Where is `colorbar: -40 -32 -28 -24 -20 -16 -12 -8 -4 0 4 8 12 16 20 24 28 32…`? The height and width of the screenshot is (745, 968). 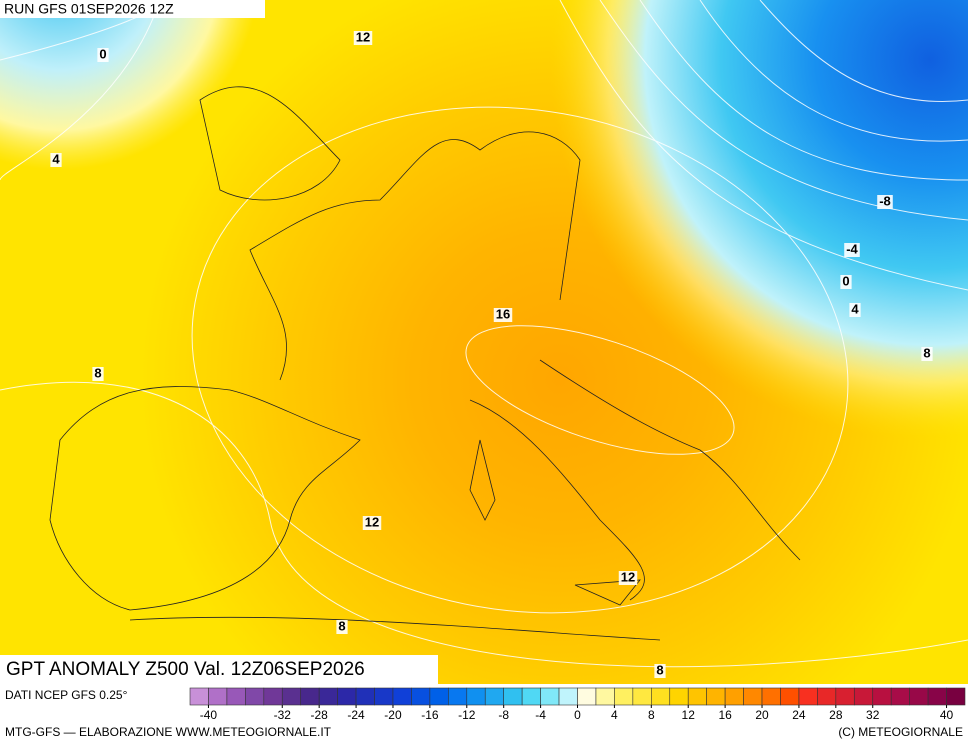 colorbar: -40 -32 -28 -24 -20 -16 -12 -8 -4 0 4 8 12 16 20 24 28 32… is located at coordinates (577, 704).